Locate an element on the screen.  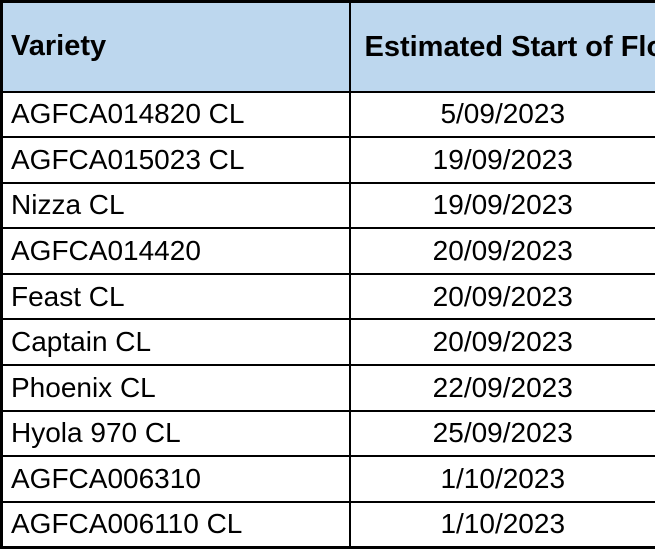
variety-cell: AGFCA014420 is located at coordinates (175, 251).